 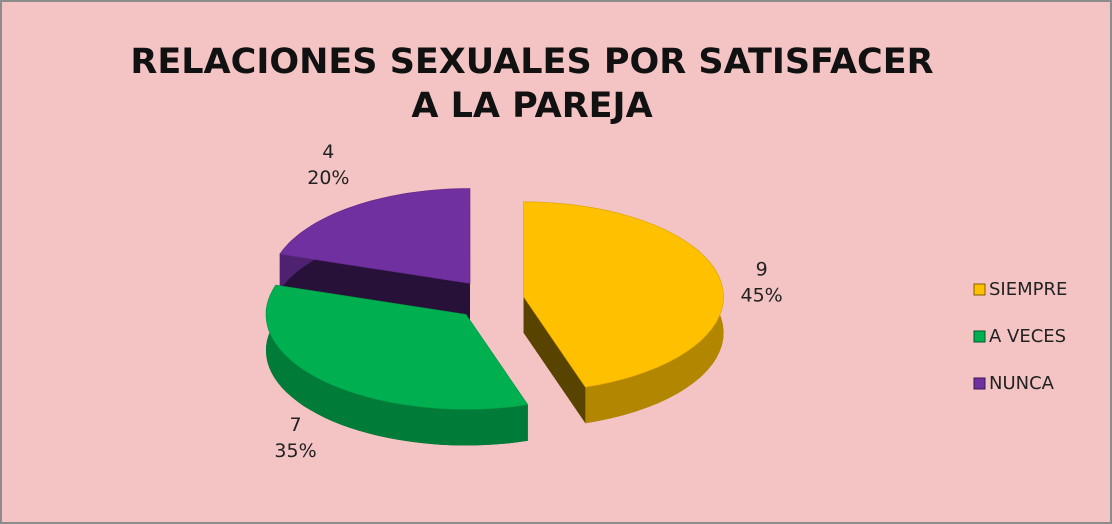 I want to click on data-label: 9, so click(x=762, y=269).